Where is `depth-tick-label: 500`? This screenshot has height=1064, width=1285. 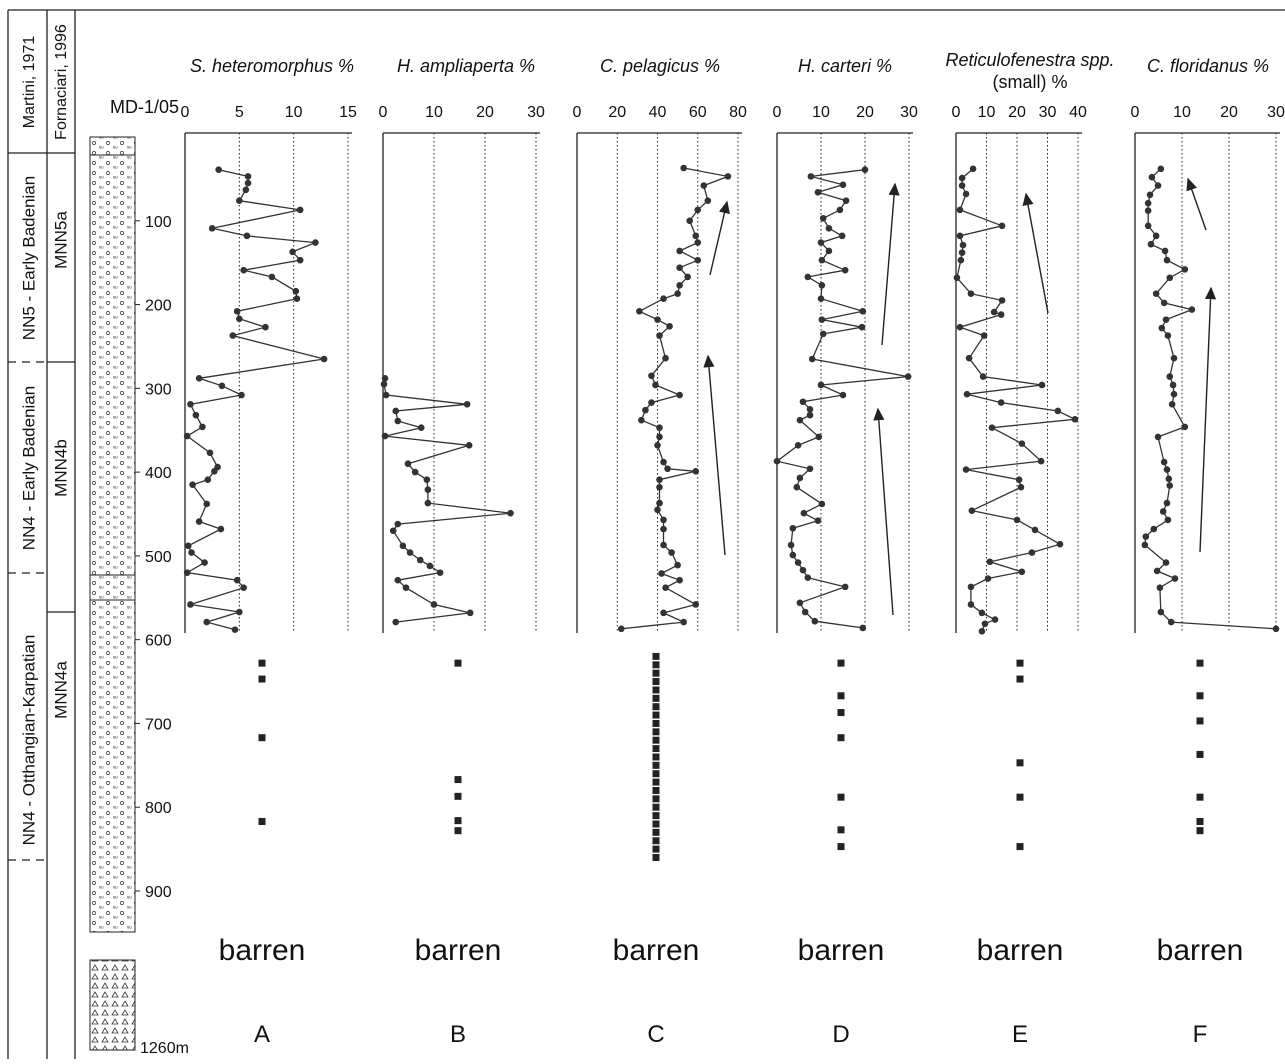 depth-tick-label: 500 is located at coordinates (158, 557).